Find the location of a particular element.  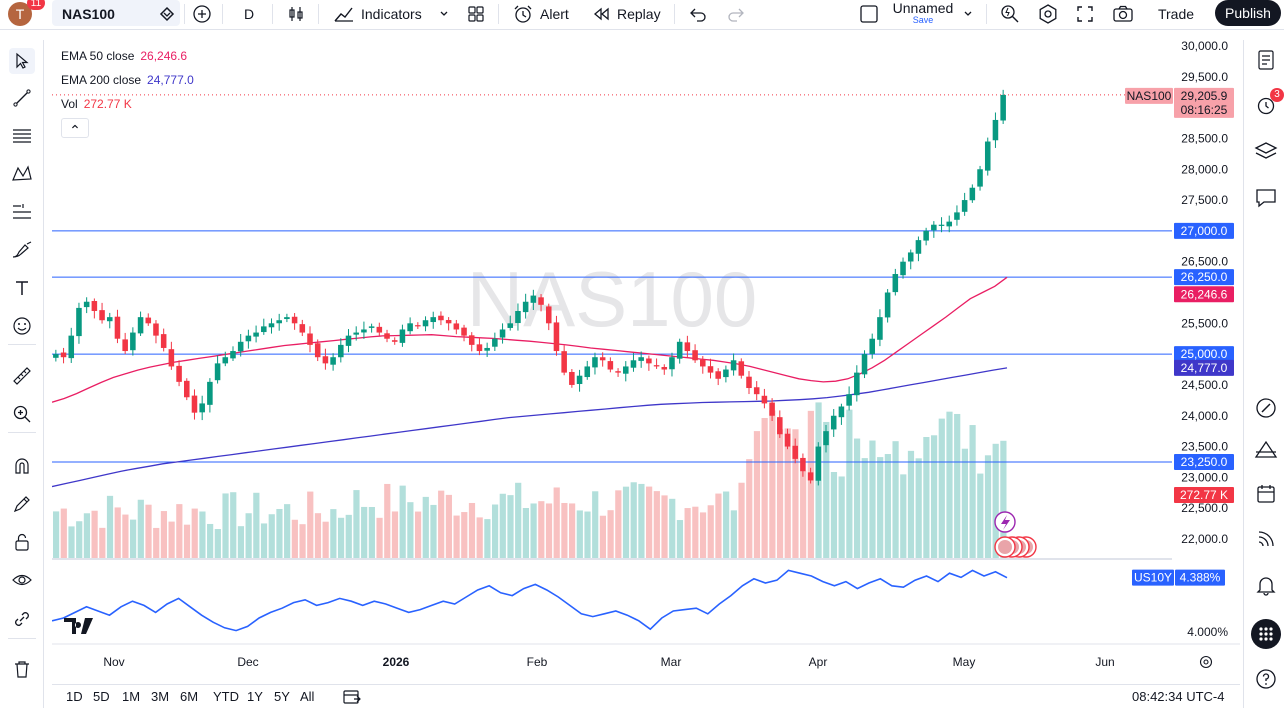

stay-in-drawing-mode-icon is located at coordinates (22, 504).